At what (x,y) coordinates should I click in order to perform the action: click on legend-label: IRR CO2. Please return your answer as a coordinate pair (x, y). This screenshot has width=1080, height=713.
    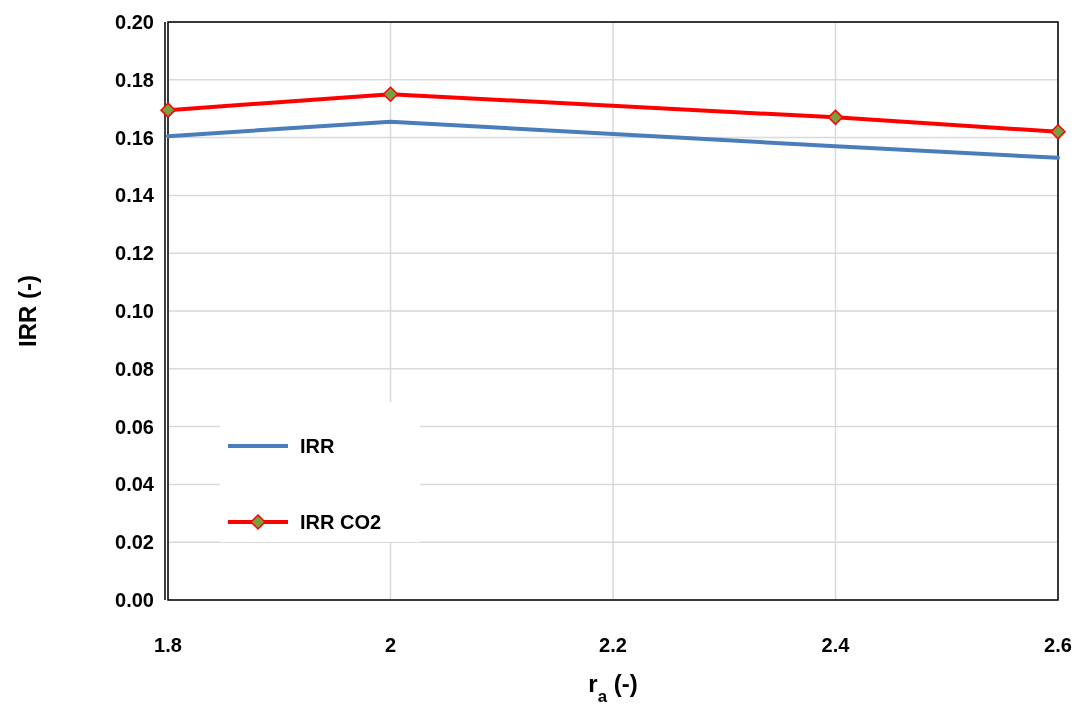
    Looking at the image, I should click on (341, 522).